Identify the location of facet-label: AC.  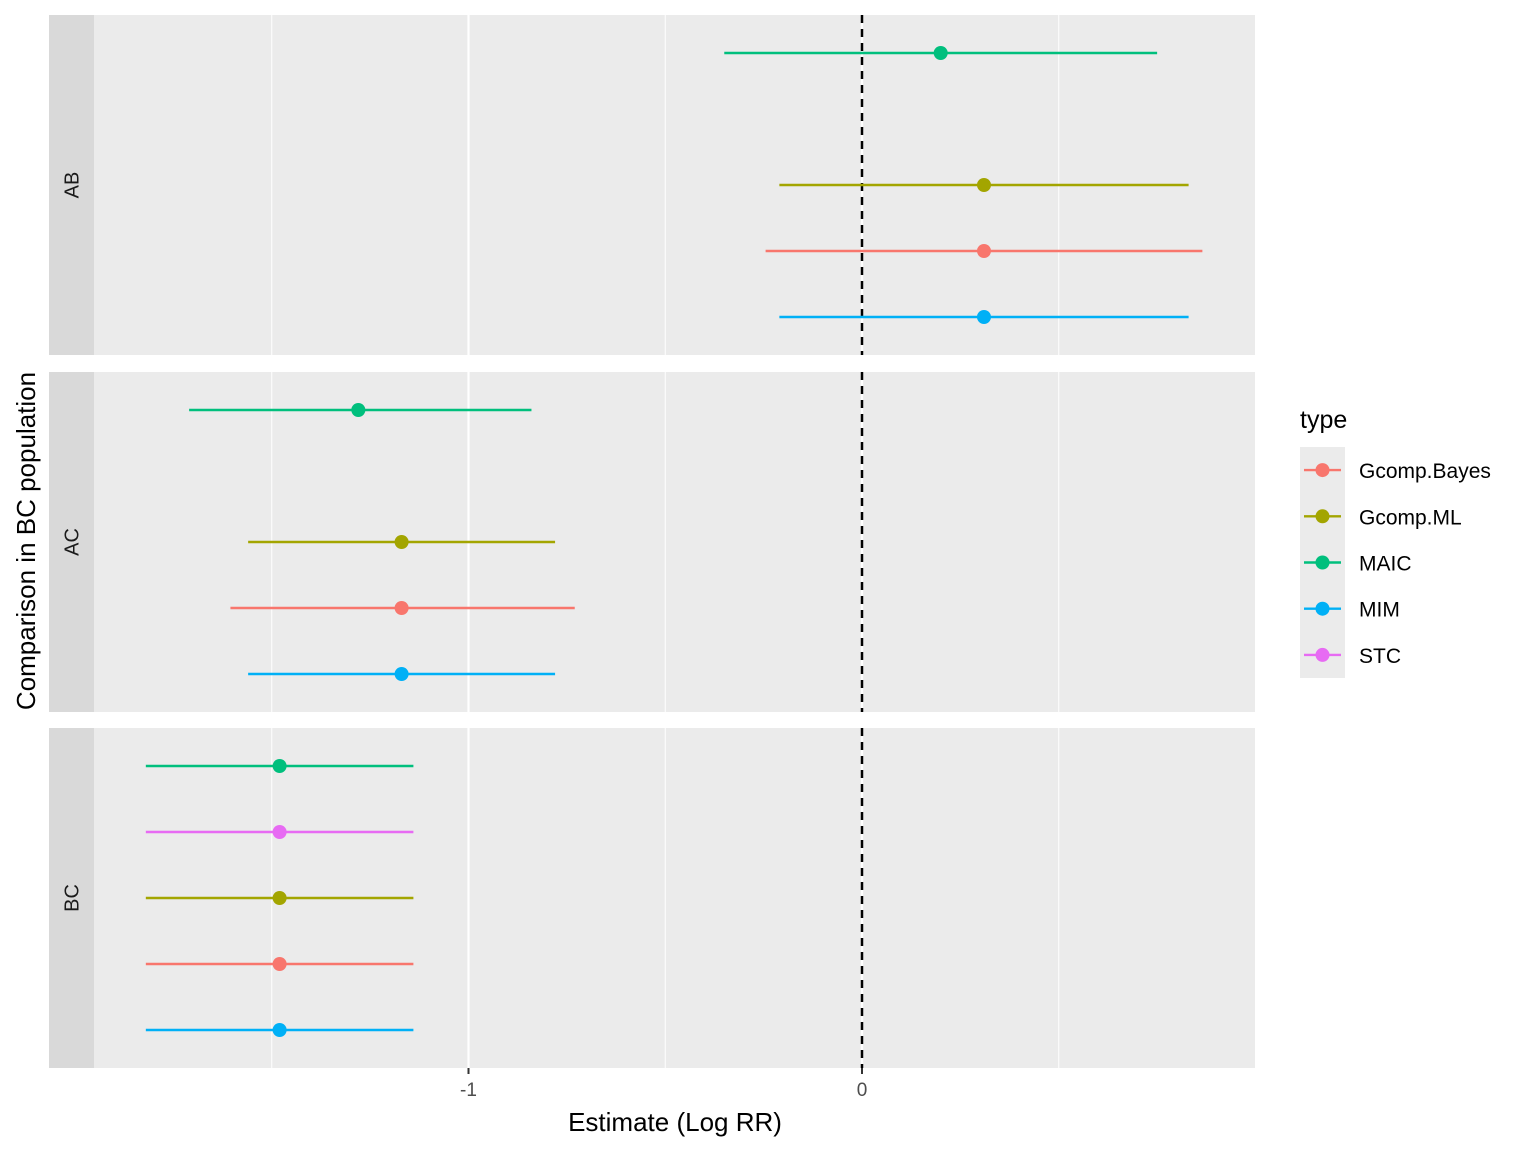
(73, 542).